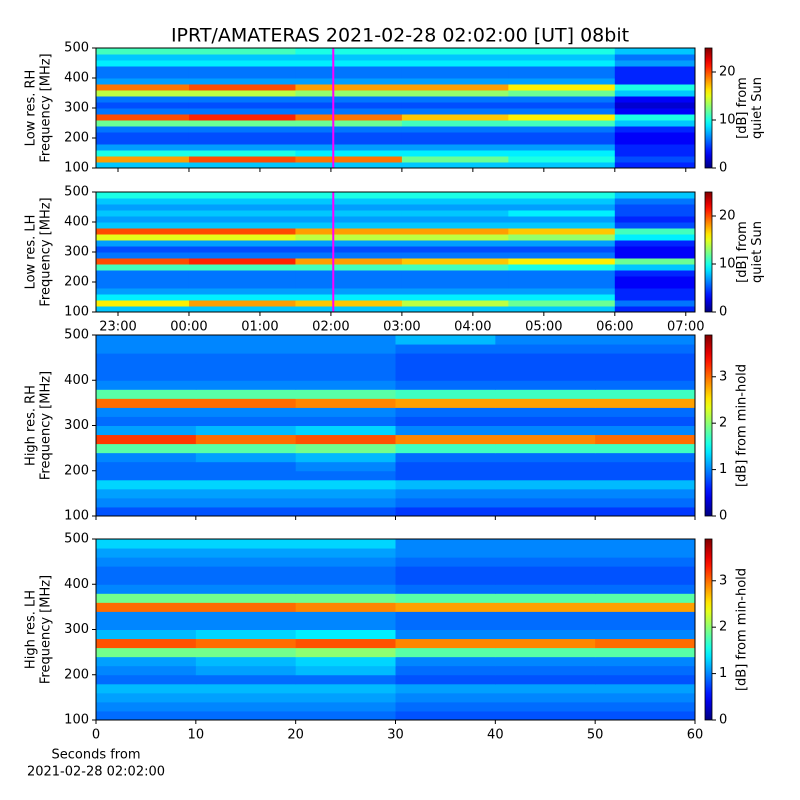 The width and height of the screenshot is (800, 800). I want to click on x-tick-label: 00:00, so click(188, 327).